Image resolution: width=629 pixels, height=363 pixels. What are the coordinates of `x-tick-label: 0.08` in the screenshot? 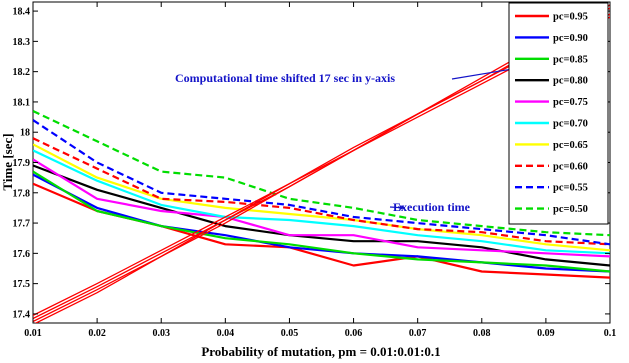 It's located at (482, 333).